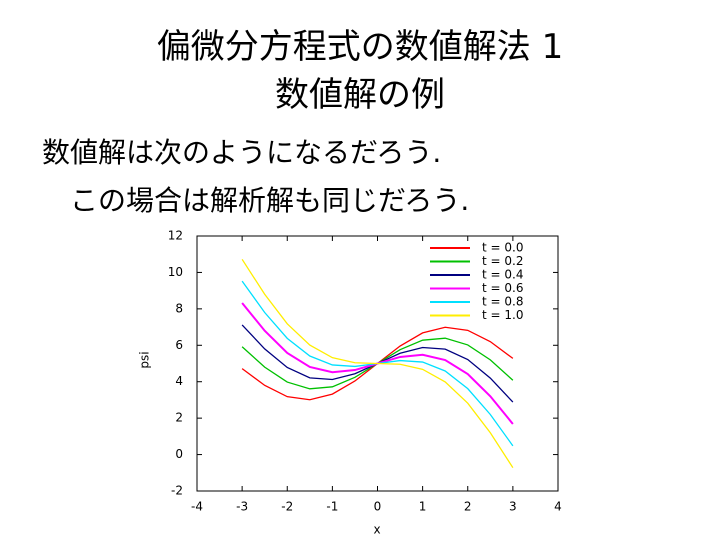 The height and width of the screenshot is (540, 720). Describe the element at coordinates (423, 507) in the screenshot. I see `x-tick-label: 1` at that location.